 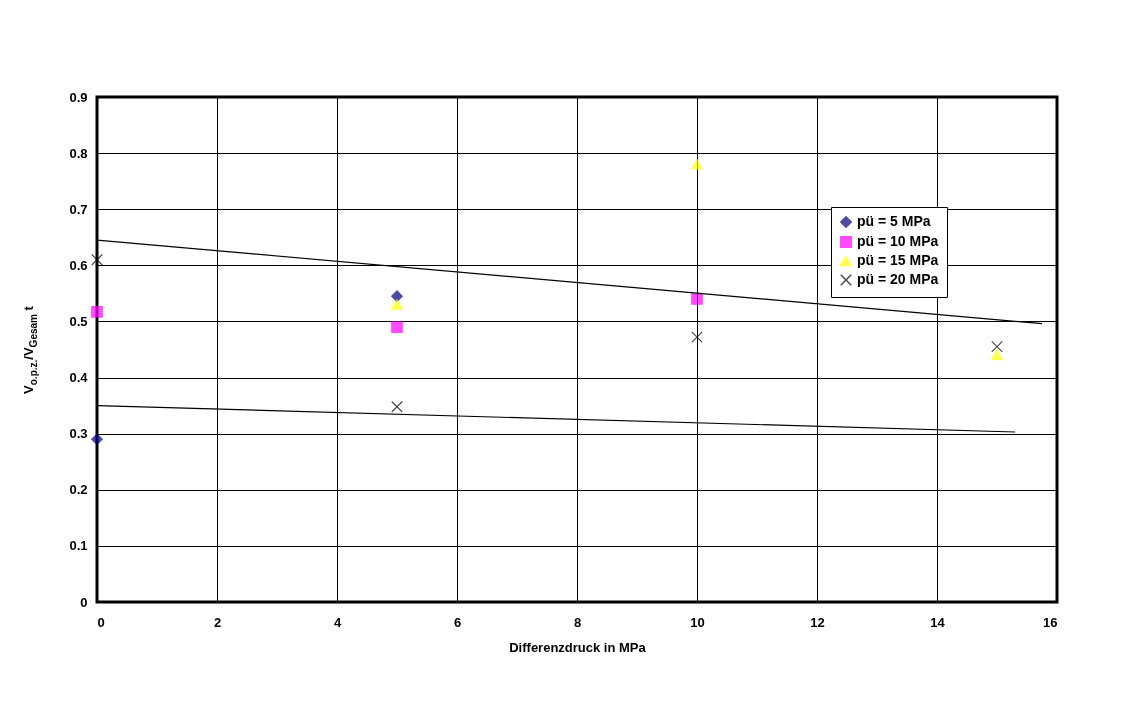 I want to click on x-tick-label: 10, so click(x=697, y=622).